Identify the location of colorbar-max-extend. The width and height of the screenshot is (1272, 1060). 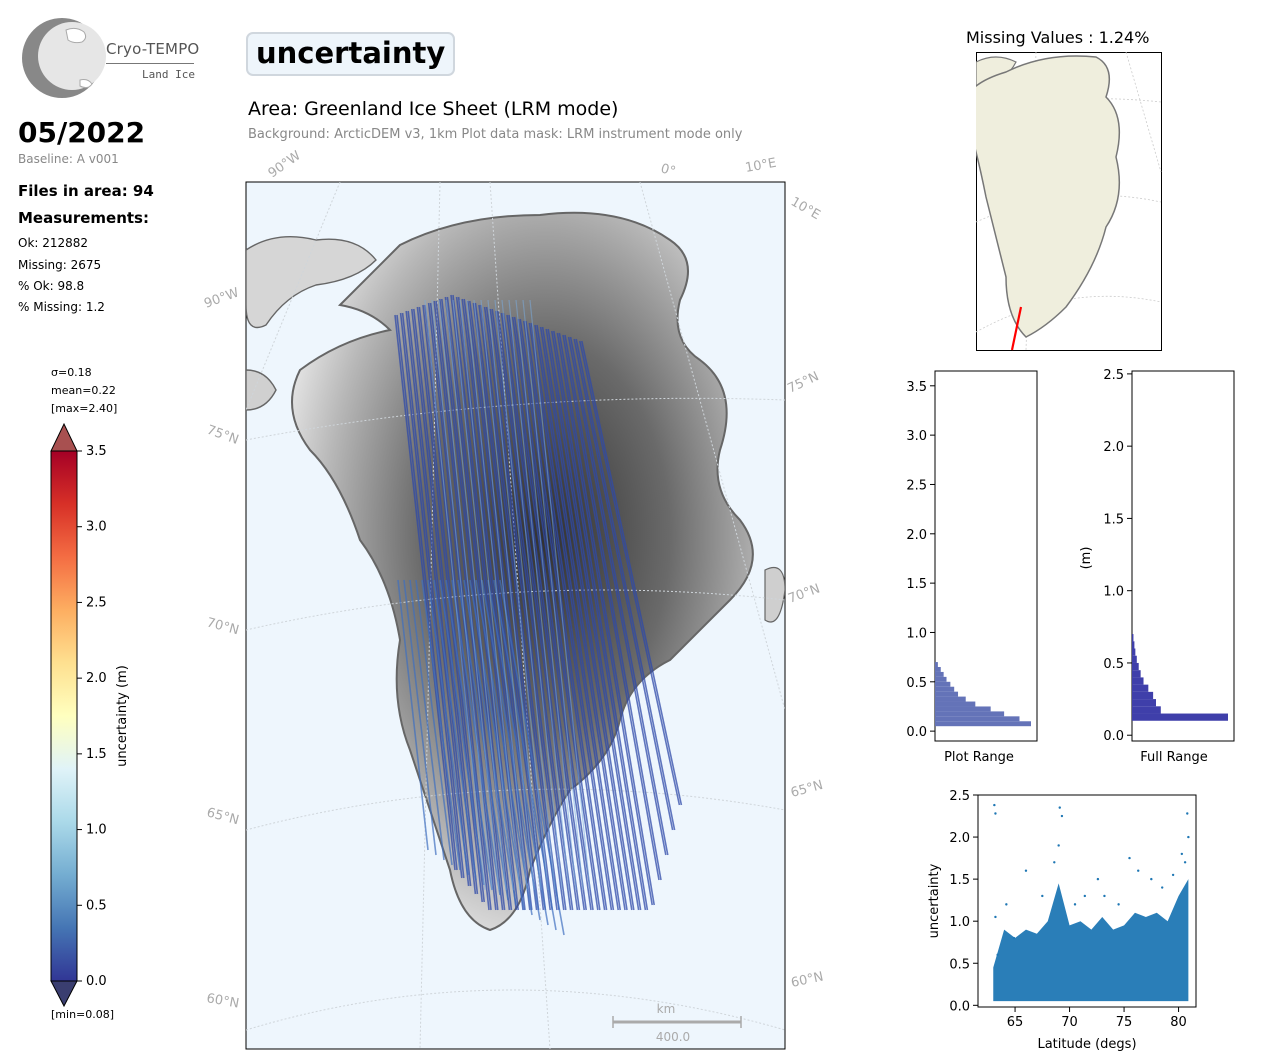
(64, 437).